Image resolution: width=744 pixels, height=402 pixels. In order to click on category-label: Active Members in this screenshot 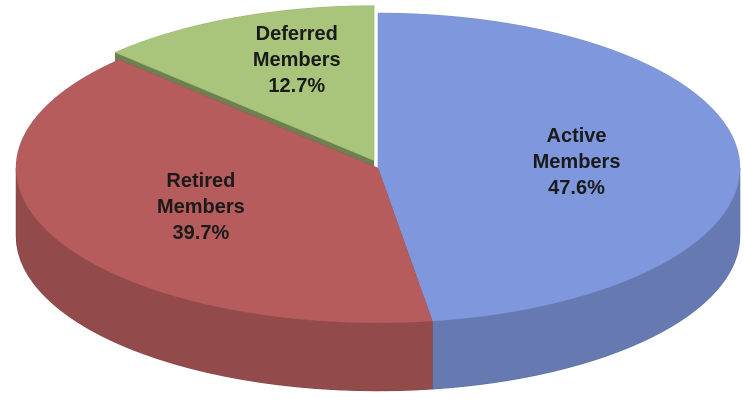, I will do `click(576, 148)`.